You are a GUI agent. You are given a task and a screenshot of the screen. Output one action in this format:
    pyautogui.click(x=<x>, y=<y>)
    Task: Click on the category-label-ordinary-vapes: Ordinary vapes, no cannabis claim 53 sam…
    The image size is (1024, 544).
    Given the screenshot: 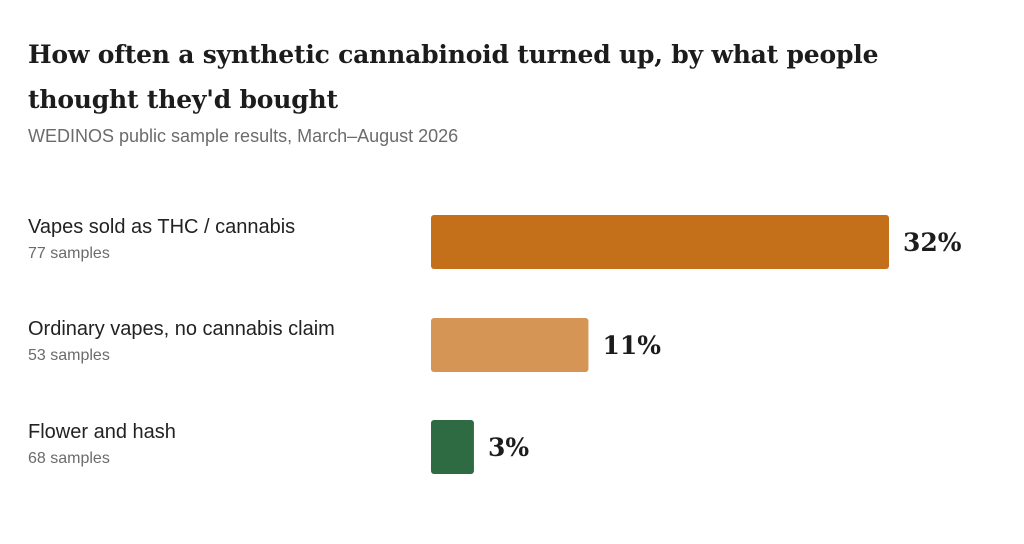 What is the action you would take?
    pyautogui.click(x=223, y=341)
    